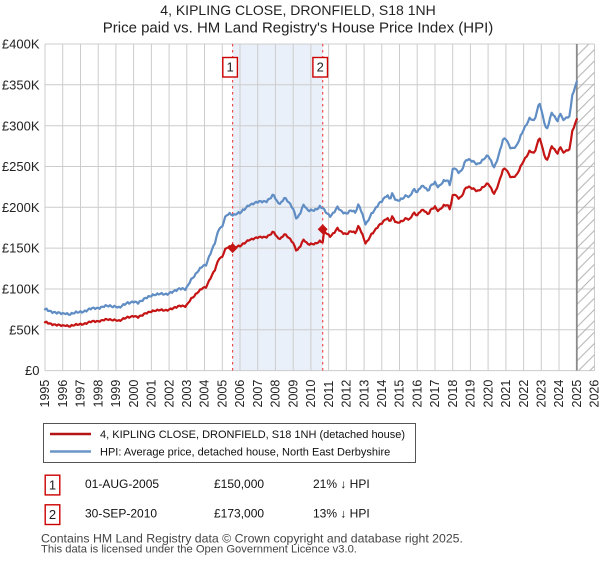 The image size is (600, 565). I want to click on svg-text: 01-AUG-2005, so click(122, 484).